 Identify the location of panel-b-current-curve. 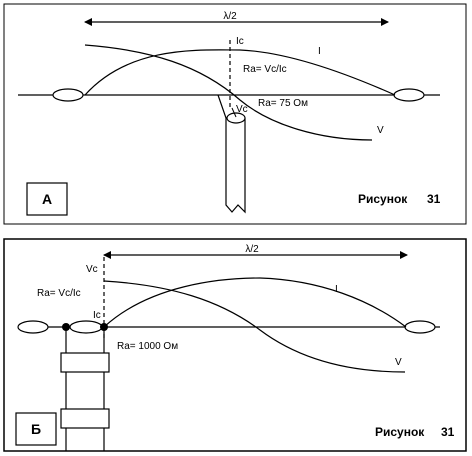
(255, 302).